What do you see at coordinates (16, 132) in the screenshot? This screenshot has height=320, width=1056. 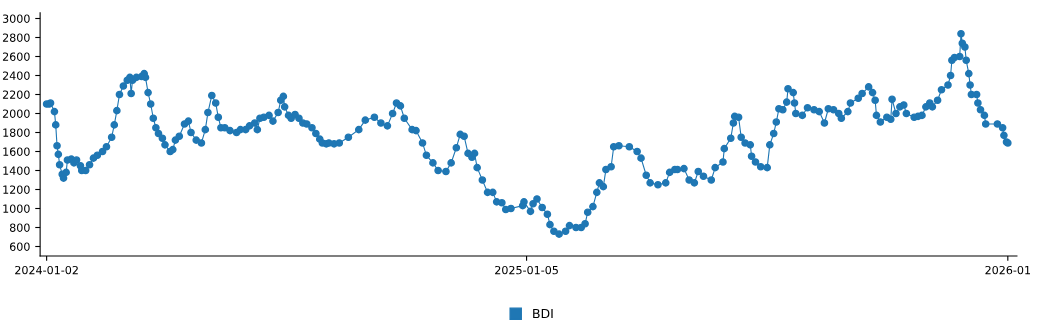 I see `y-tick-label: 1800` at bounding box center [16, 132].